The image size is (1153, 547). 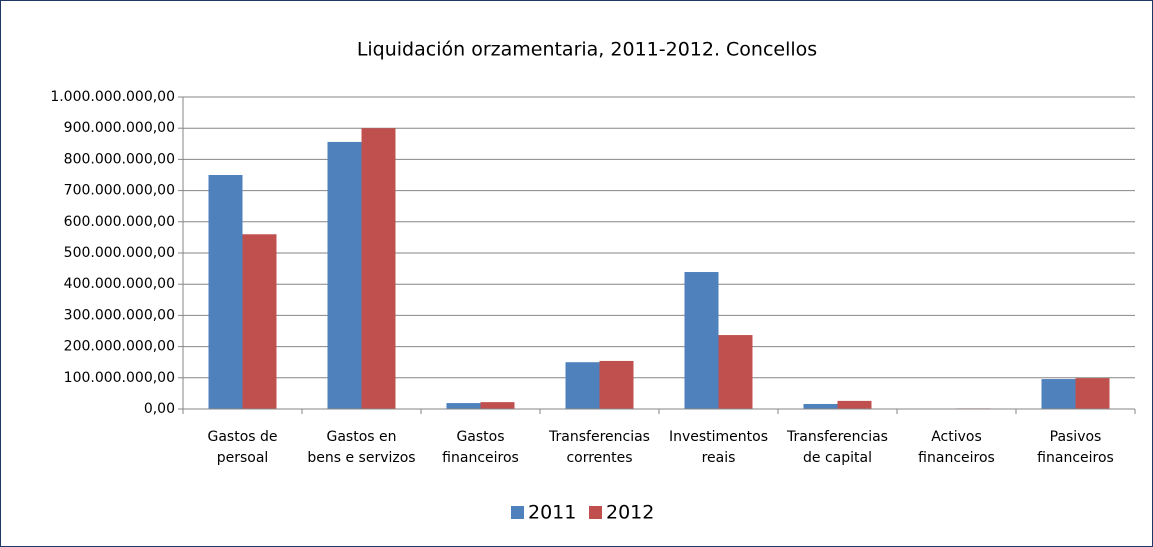 What do you see at coordinates (119, 159) in the screenshot?
I see `y-tick-label: 800.000.000,00` at bounding box center [119, 159].